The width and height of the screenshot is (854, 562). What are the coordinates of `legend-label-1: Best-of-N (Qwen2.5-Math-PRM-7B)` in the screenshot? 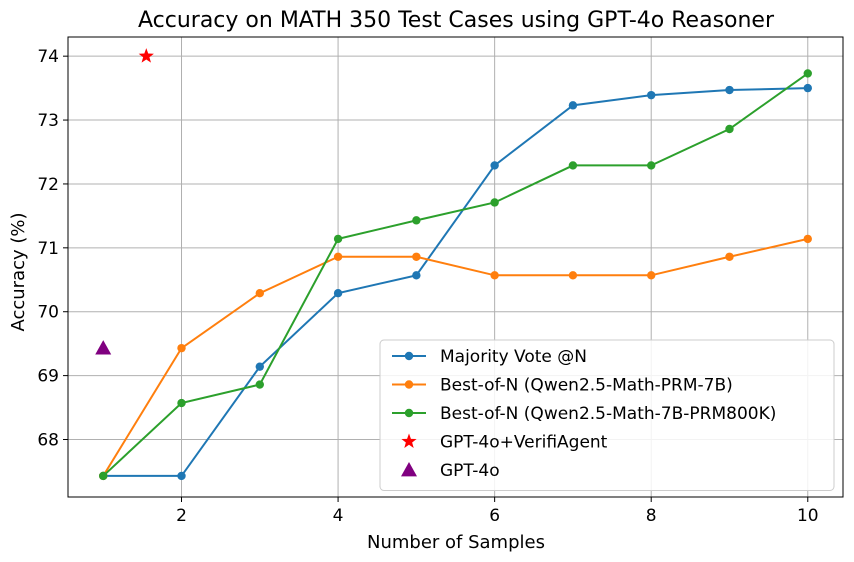 It's located at (586, 386).